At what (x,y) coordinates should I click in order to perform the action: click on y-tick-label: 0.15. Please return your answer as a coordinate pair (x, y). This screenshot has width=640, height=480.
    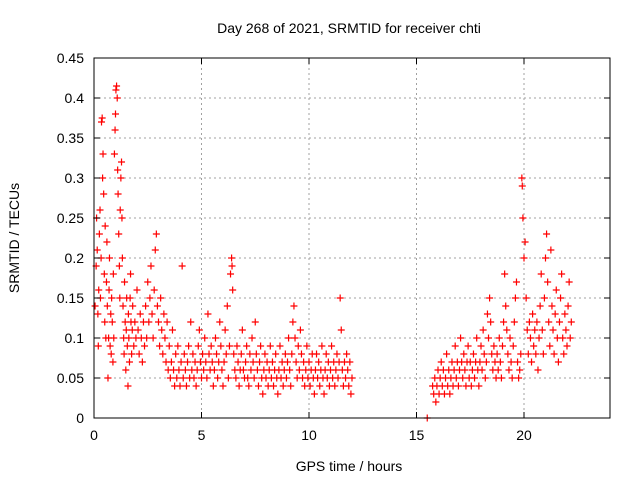
    Looking at the image, I should click on (70, 298).